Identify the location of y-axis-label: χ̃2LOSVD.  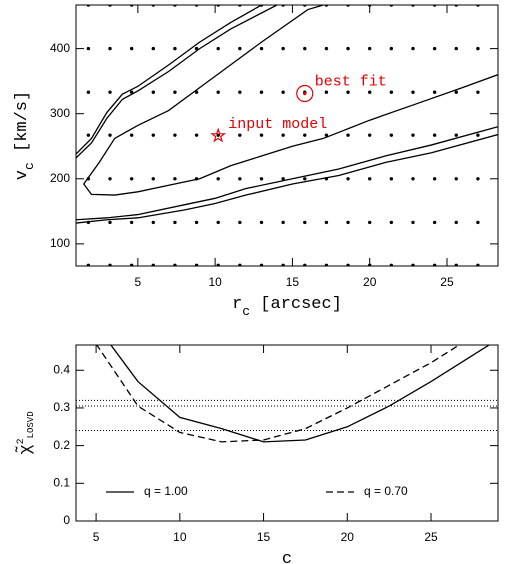
(25, 432).